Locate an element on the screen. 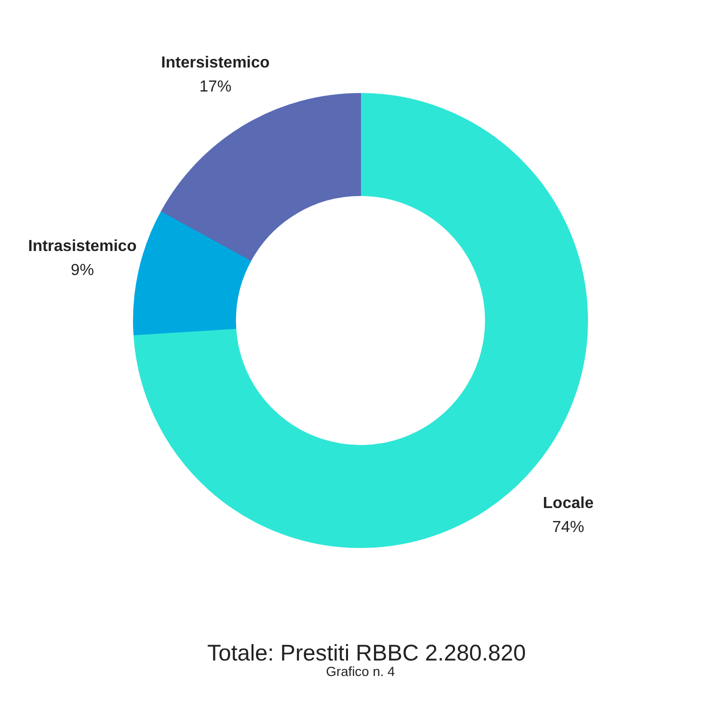 The height and width of the screenshot is (720, 720). slice-label: Locale is located at coordinates (568, 503).